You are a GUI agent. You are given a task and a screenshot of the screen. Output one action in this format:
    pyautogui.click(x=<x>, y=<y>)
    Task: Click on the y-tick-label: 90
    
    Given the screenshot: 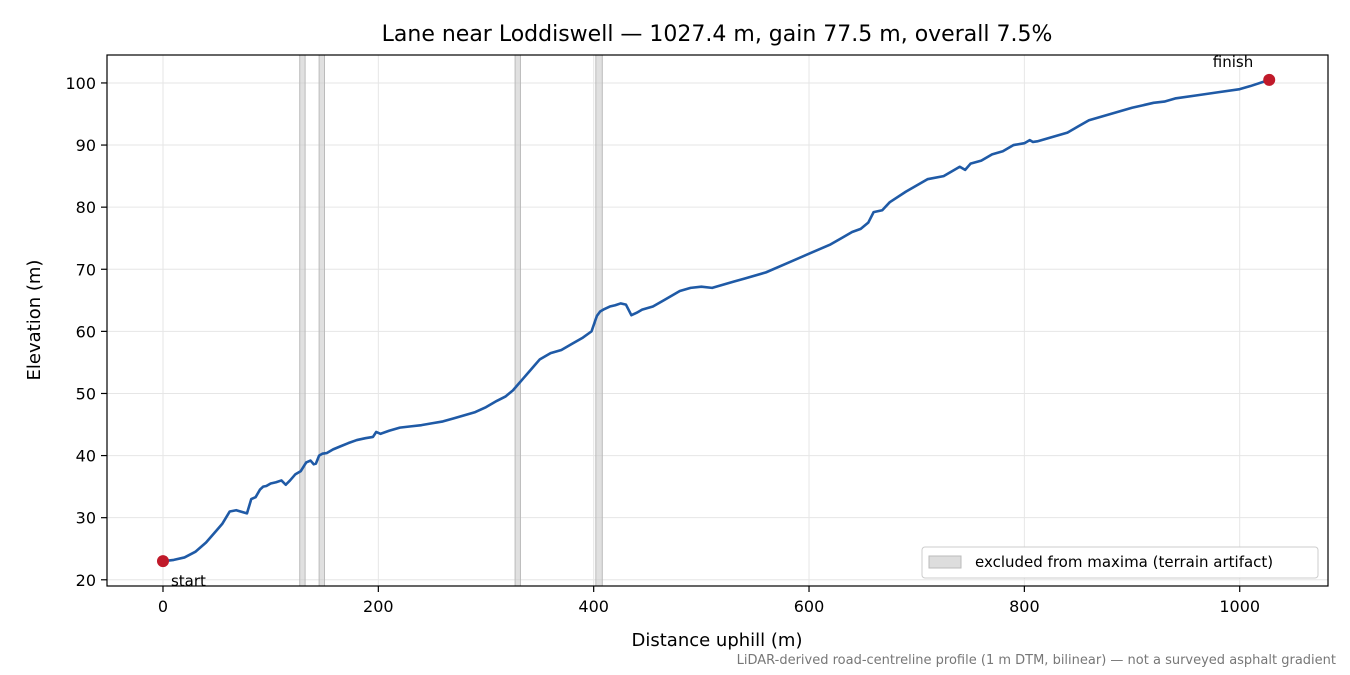 What is the action you would take?
    pyautogui.click(x=86, y=145)
    